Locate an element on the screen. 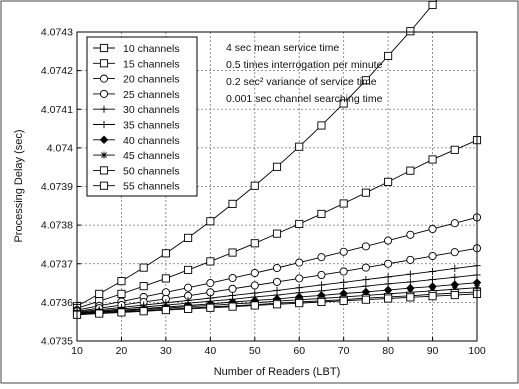  legend-label: 30 channels is located at coordinates (151, 110).